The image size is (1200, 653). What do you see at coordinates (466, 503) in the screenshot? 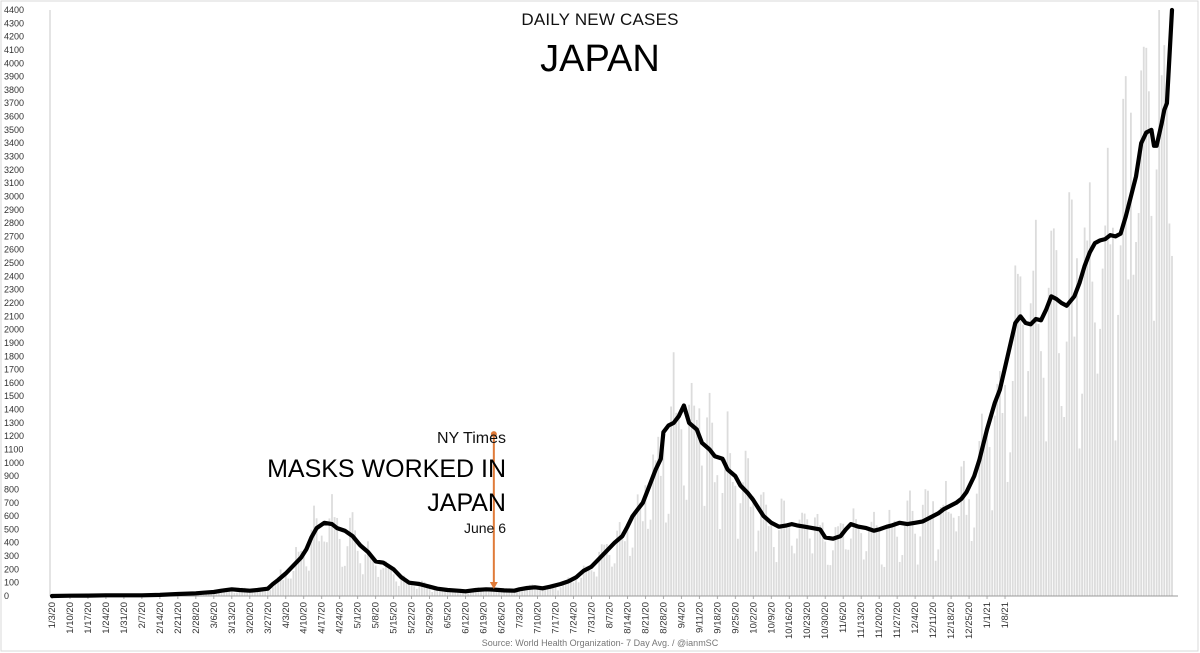
I see `annotation-headline-line2: JAPAN` at bounding box center [466, 503].